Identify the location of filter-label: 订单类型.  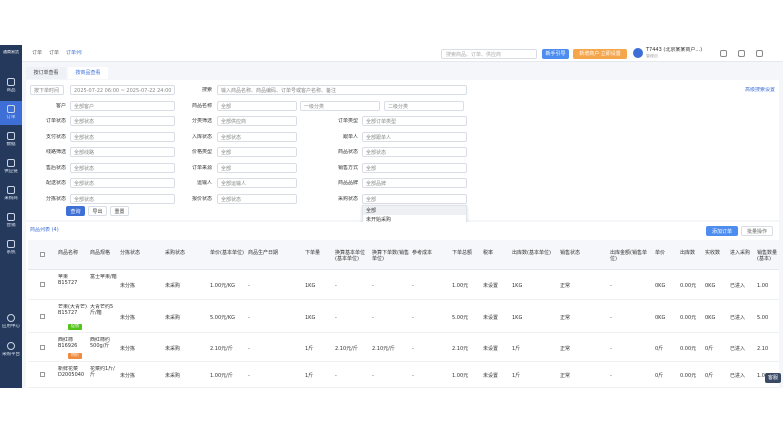
(347, 121).